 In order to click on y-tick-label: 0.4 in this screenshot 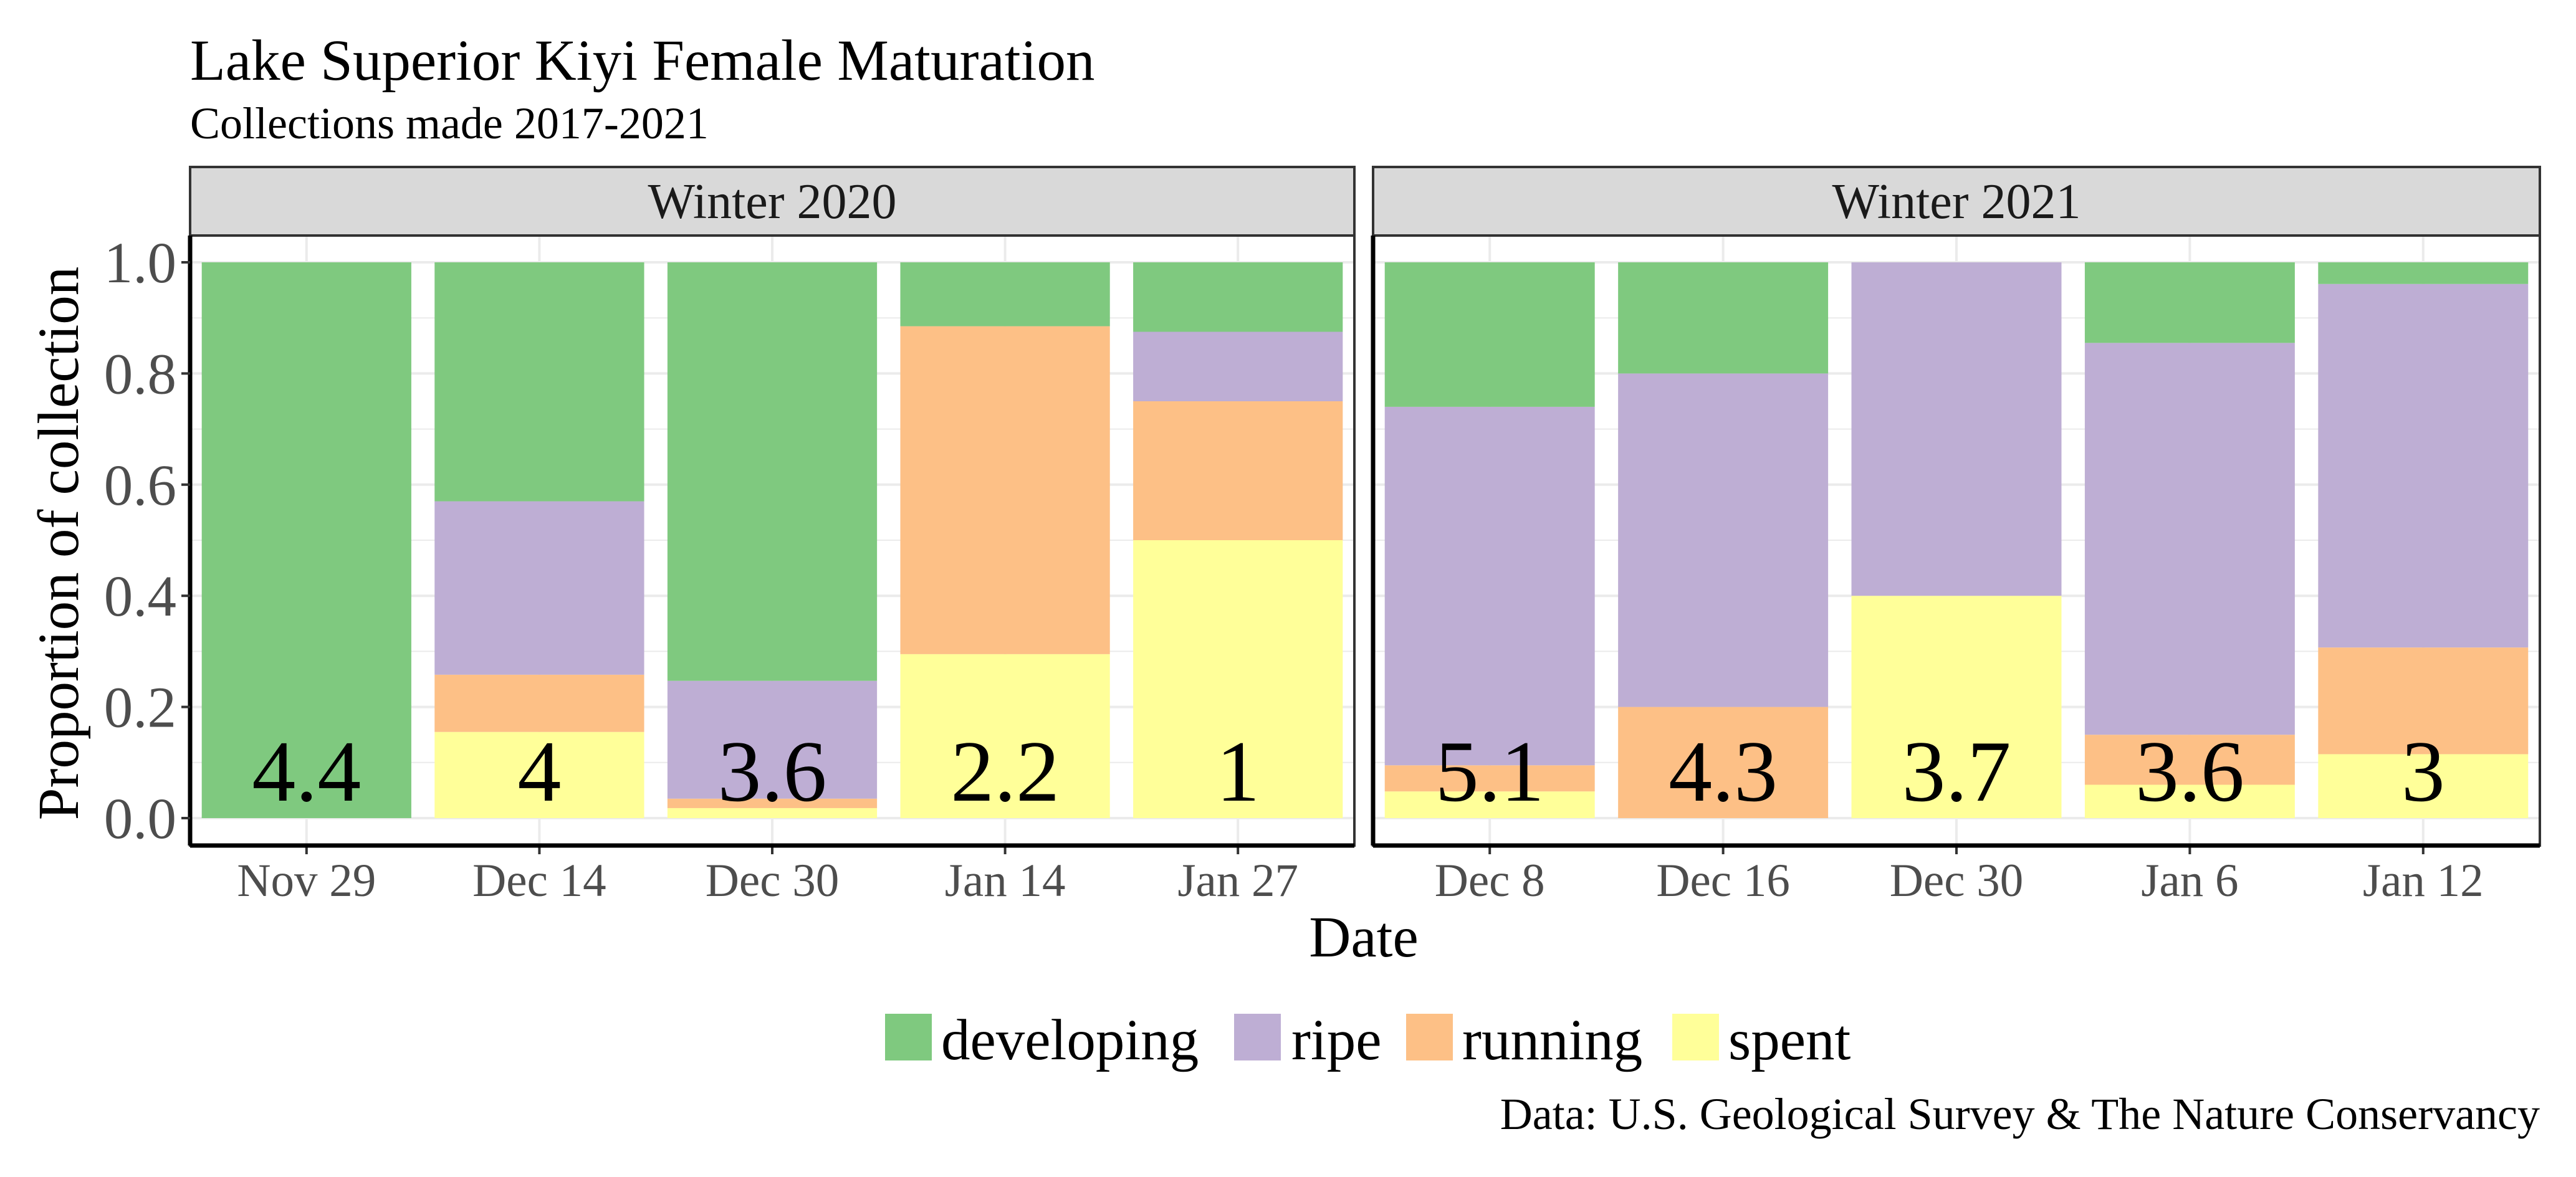, I will do `click(140, 597)`.